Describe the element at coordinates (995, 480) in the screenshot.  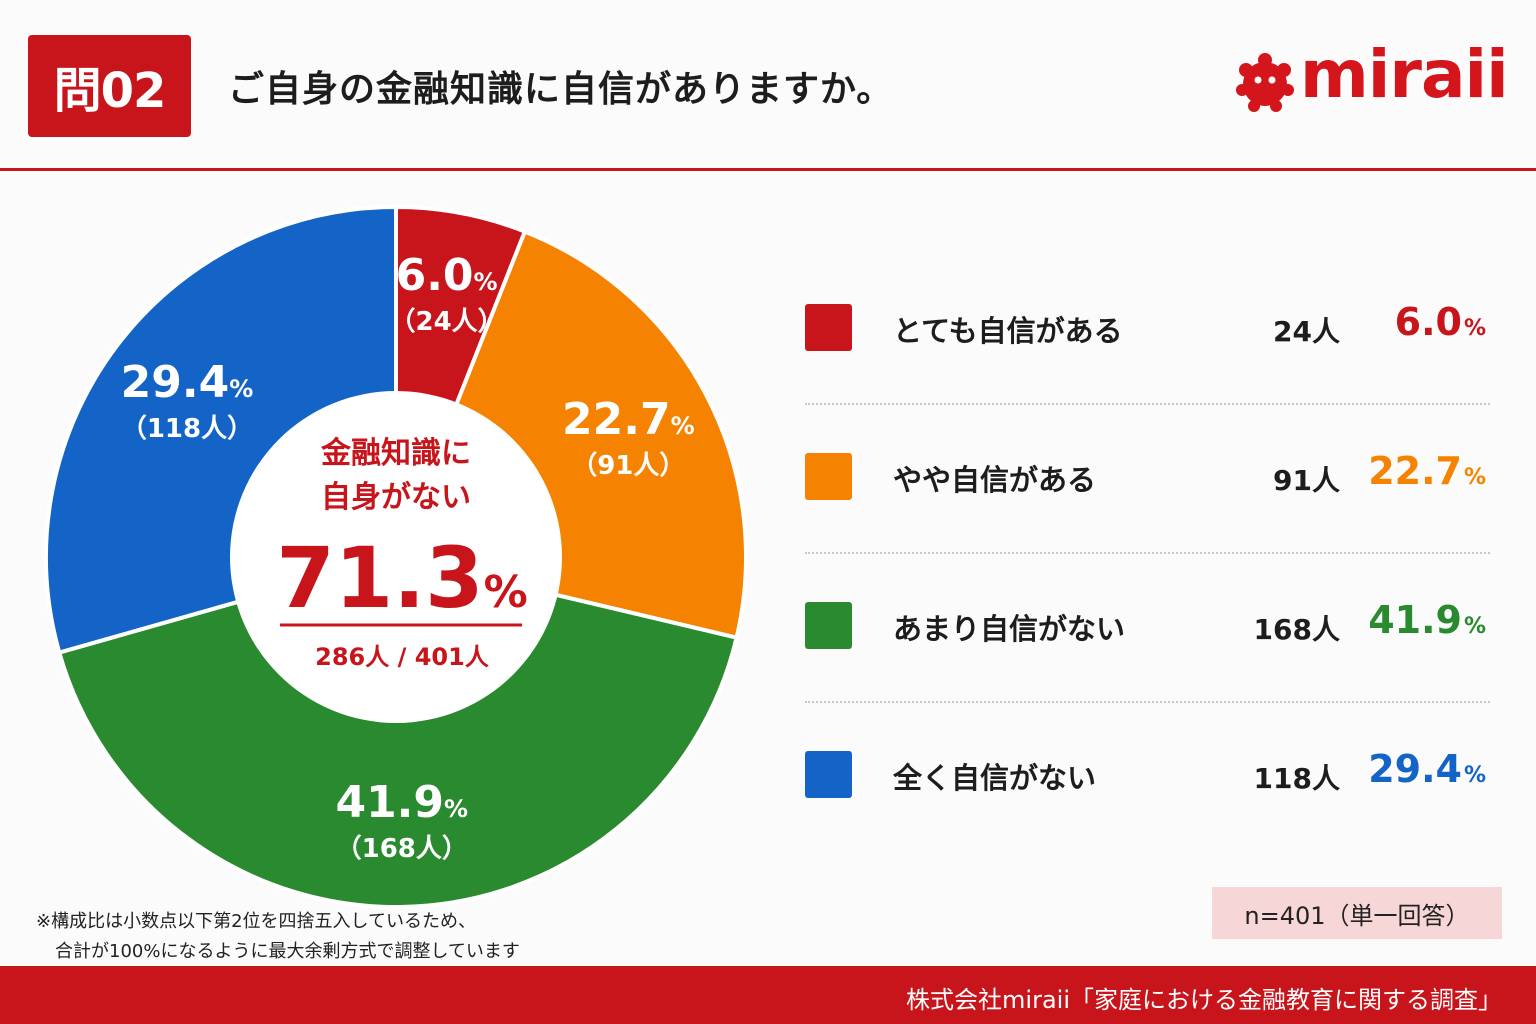
I see `legend-label: やや自信がある` at that location.